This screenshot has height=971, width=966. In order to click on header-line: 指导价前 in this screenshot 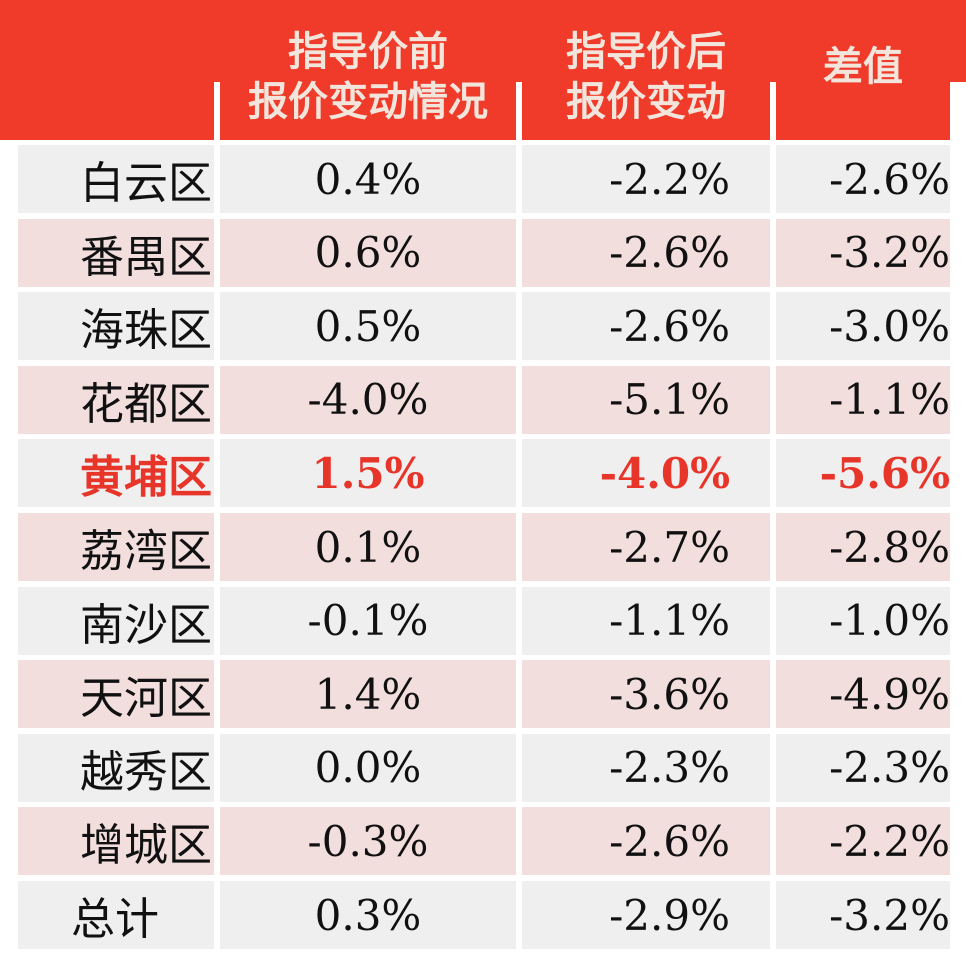, I will do `click(368, 52)`.